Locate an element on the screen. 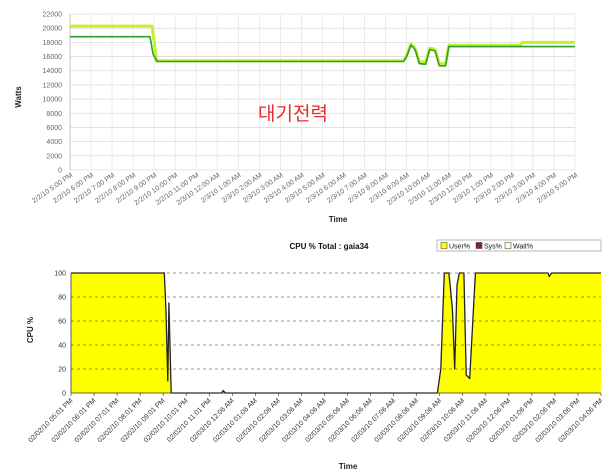  bot-x-tick-label: 02/02/10 05:01 PM is located at coordinates (51, 420).